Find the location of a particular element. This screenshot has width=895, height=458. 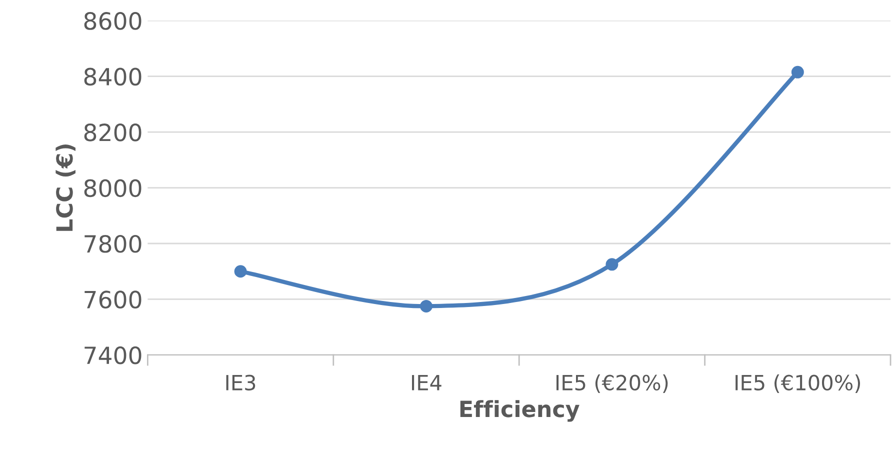

y-tick-label: 8600 is located at coordinates (113, 21).